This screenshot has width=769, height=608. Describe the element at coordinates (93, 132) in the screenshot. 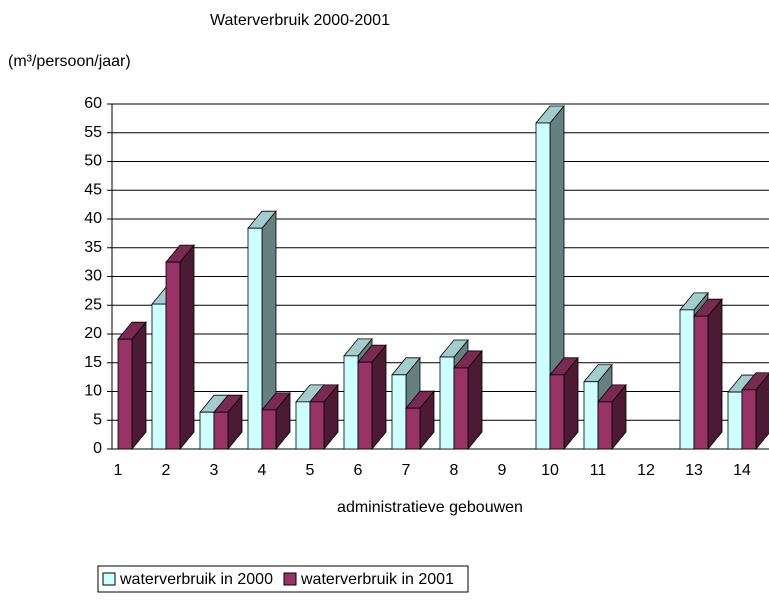

I see `y-tick-label: 55` at that location.